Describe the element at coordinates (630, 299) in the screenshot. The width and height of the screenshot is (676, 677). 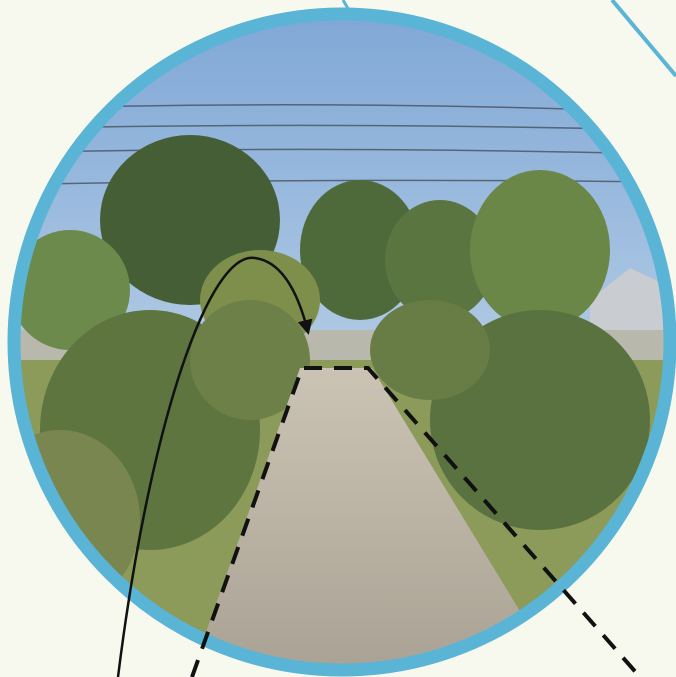
I see `house` at that location.